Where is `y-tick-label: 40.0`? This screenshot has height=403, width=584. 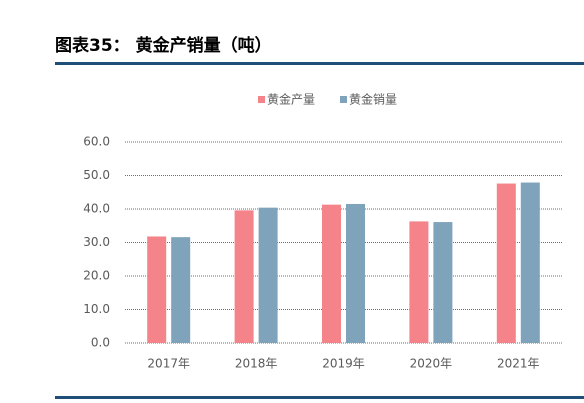
y-tick-label: 40.0 is located at coordinates (96, 209).